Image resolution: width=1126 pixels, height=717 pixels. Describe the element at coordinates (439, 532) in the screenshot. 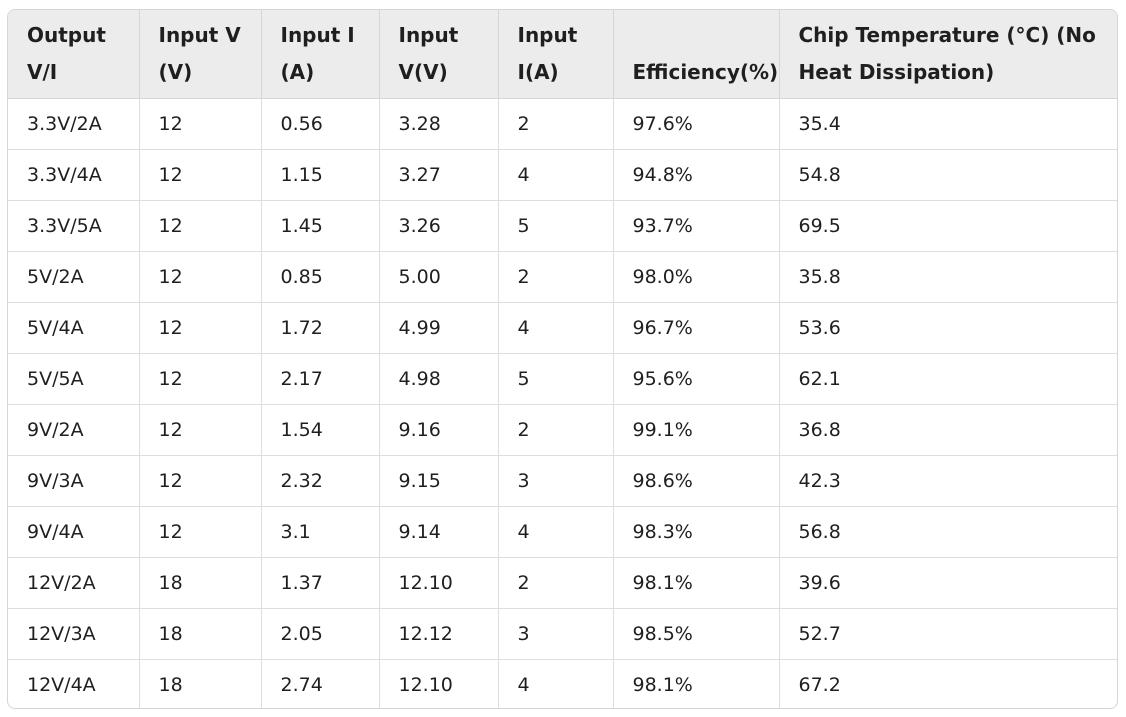

I see `table-cell: 9.14` at that location.